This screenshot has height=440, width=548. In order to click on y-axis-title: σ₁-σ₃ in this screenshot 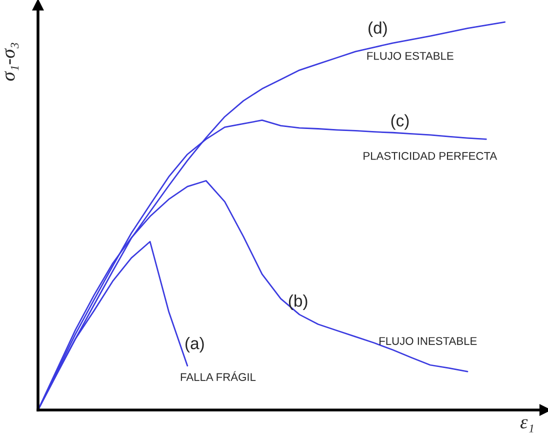, I will do `click(11, 61)`.